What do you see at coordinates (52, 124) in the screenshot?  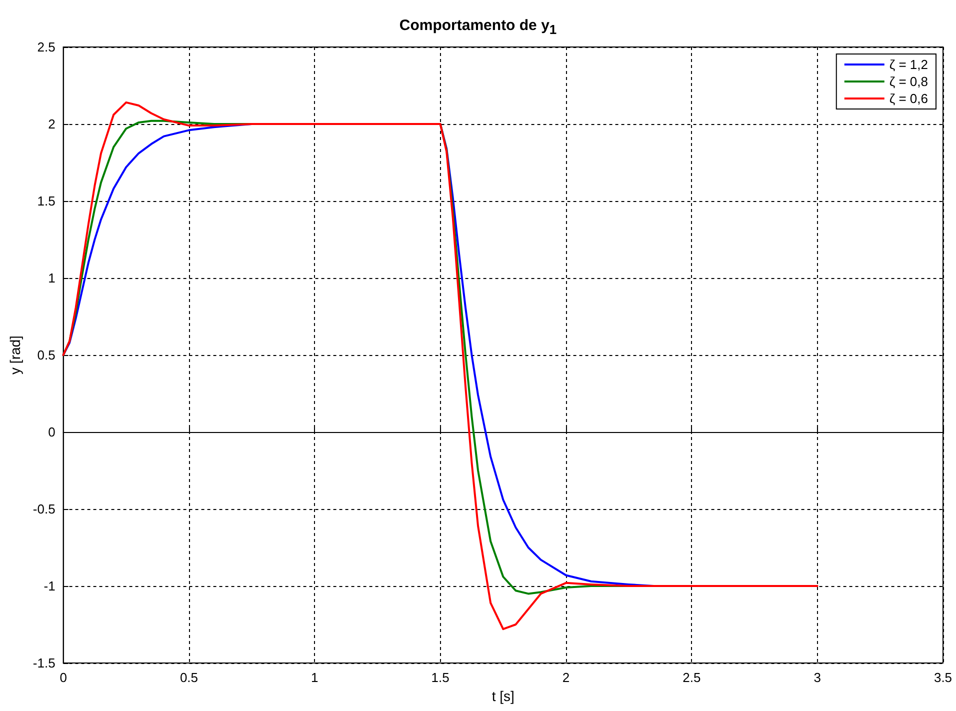 I see `y-tick-label: 2` at bounding box center [52, 124].